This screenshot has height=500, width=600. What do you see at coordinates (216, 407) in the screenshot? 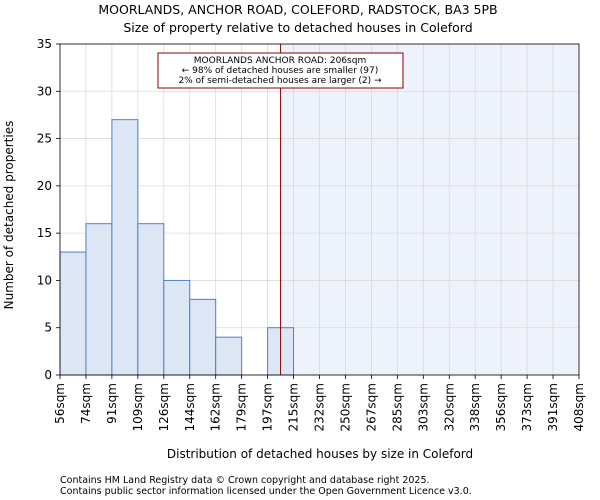
I see `x-tick-label: 162sqm` at bounding box center [216, 407].